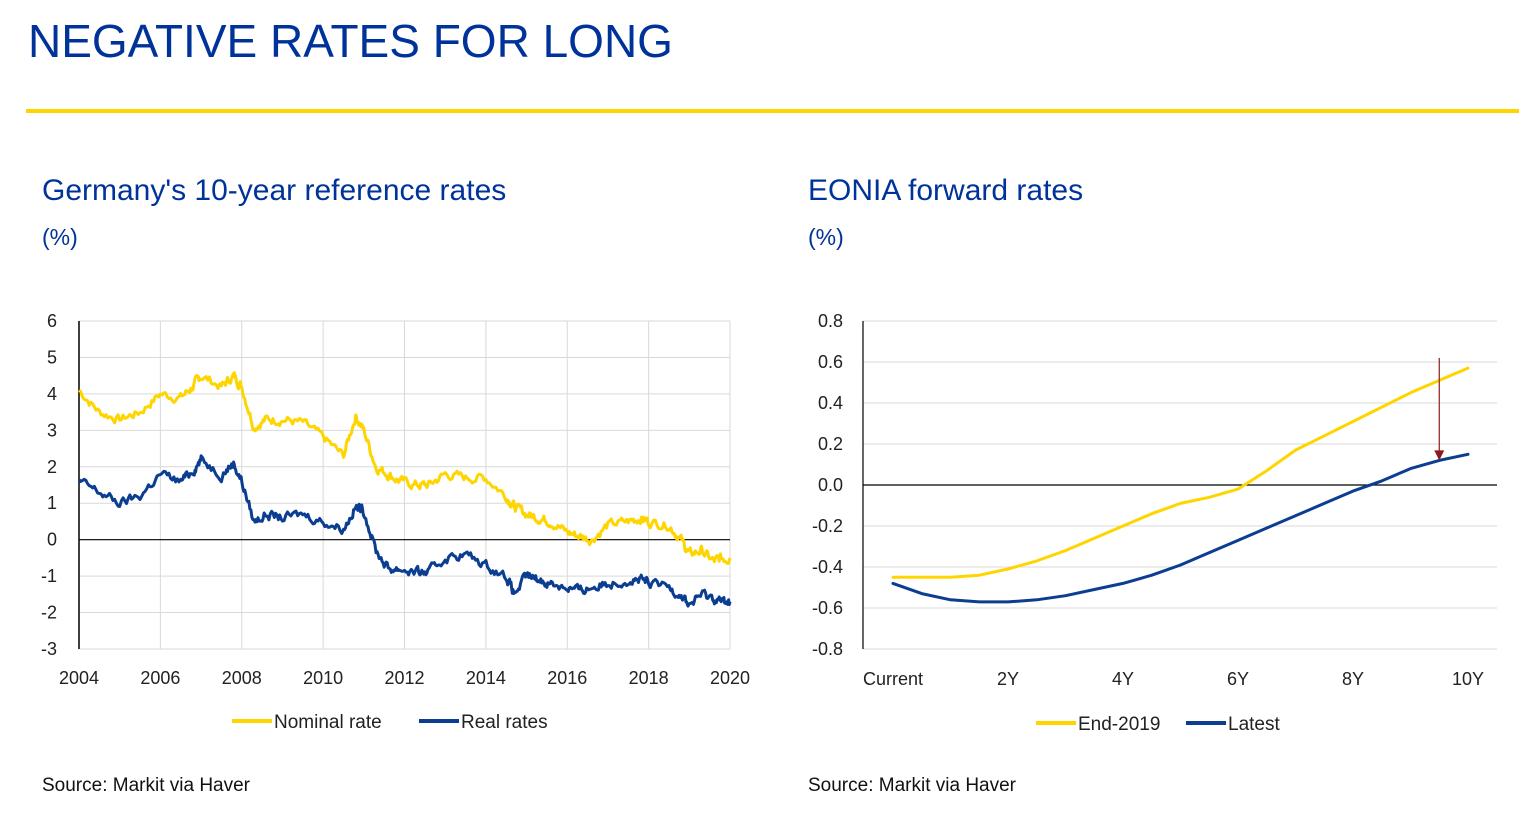 The image size is (1539, 821). Describe the element at coordinates (830, 362) in the screenshot. I see `y-tick-label: 0.6` at that location.